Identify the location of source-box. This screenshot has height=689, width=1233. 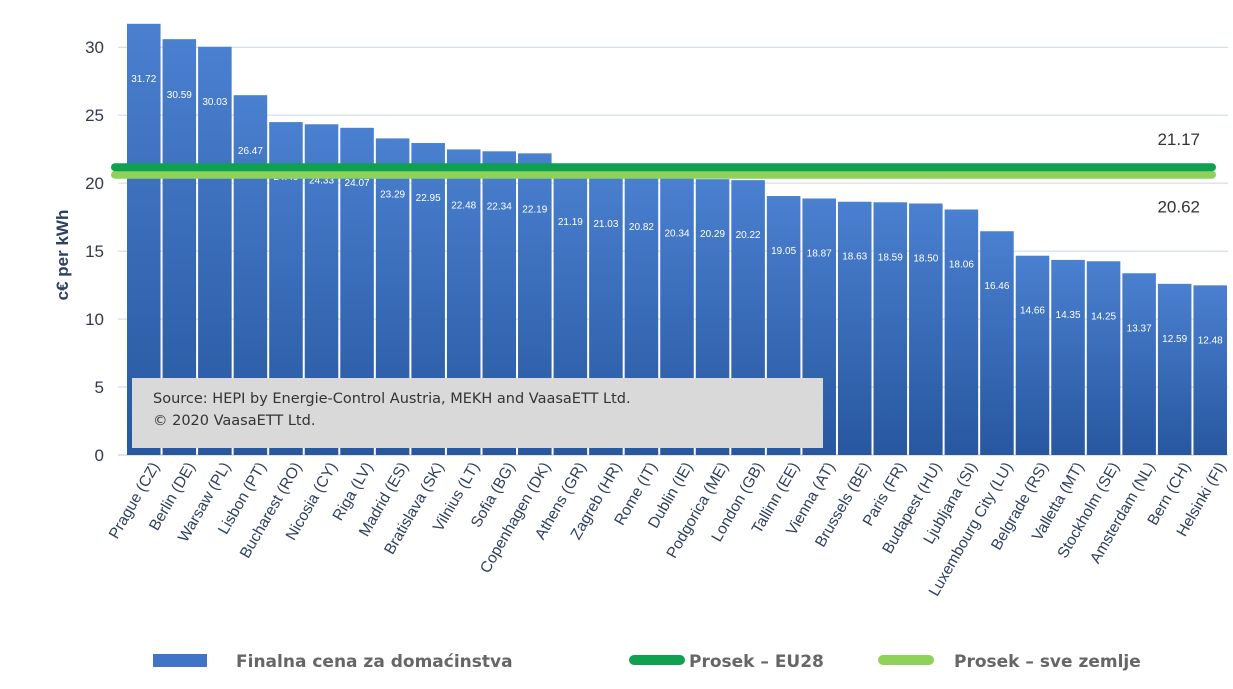
(477, 413).